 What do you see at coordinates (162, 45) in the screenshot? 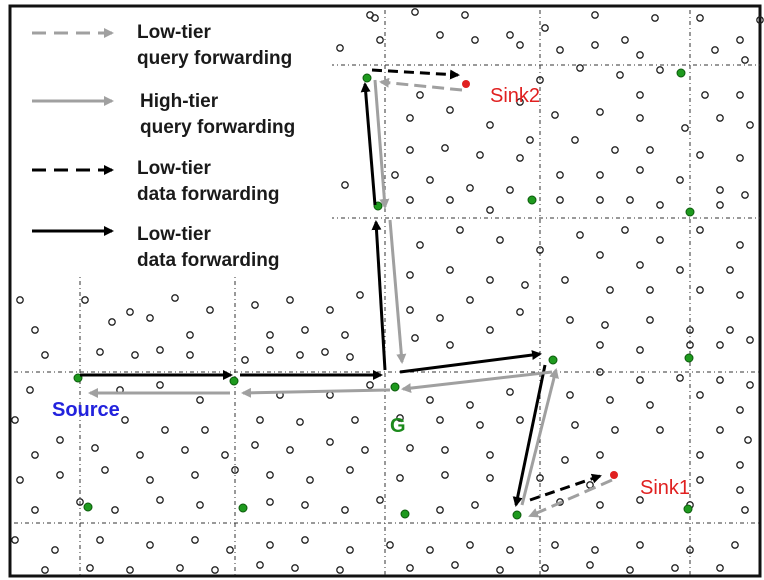
I see `legend-item-low-tier-query: Low-tier query forwarding` at bounding box center [162, 45].